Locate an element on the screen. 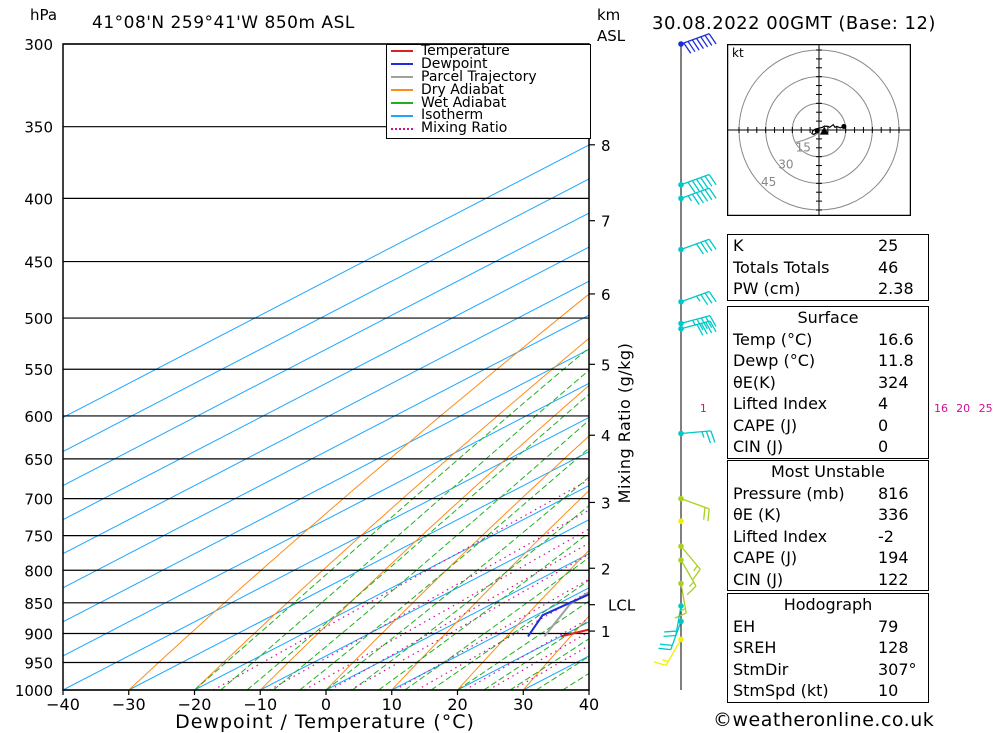 Image resolution: width=1000 pixels, height=733 pixels. mixing-ratio-tick-label: 16 is located at coordinates (941, 408).